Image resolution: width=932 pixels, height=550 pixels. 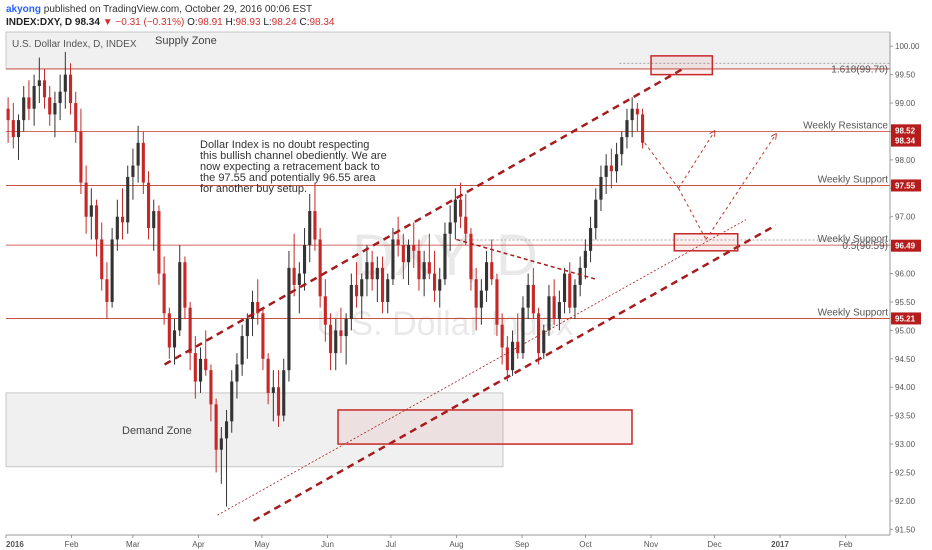 I want to click on y-tick-label: 92.00, so click(x=905, y=501).